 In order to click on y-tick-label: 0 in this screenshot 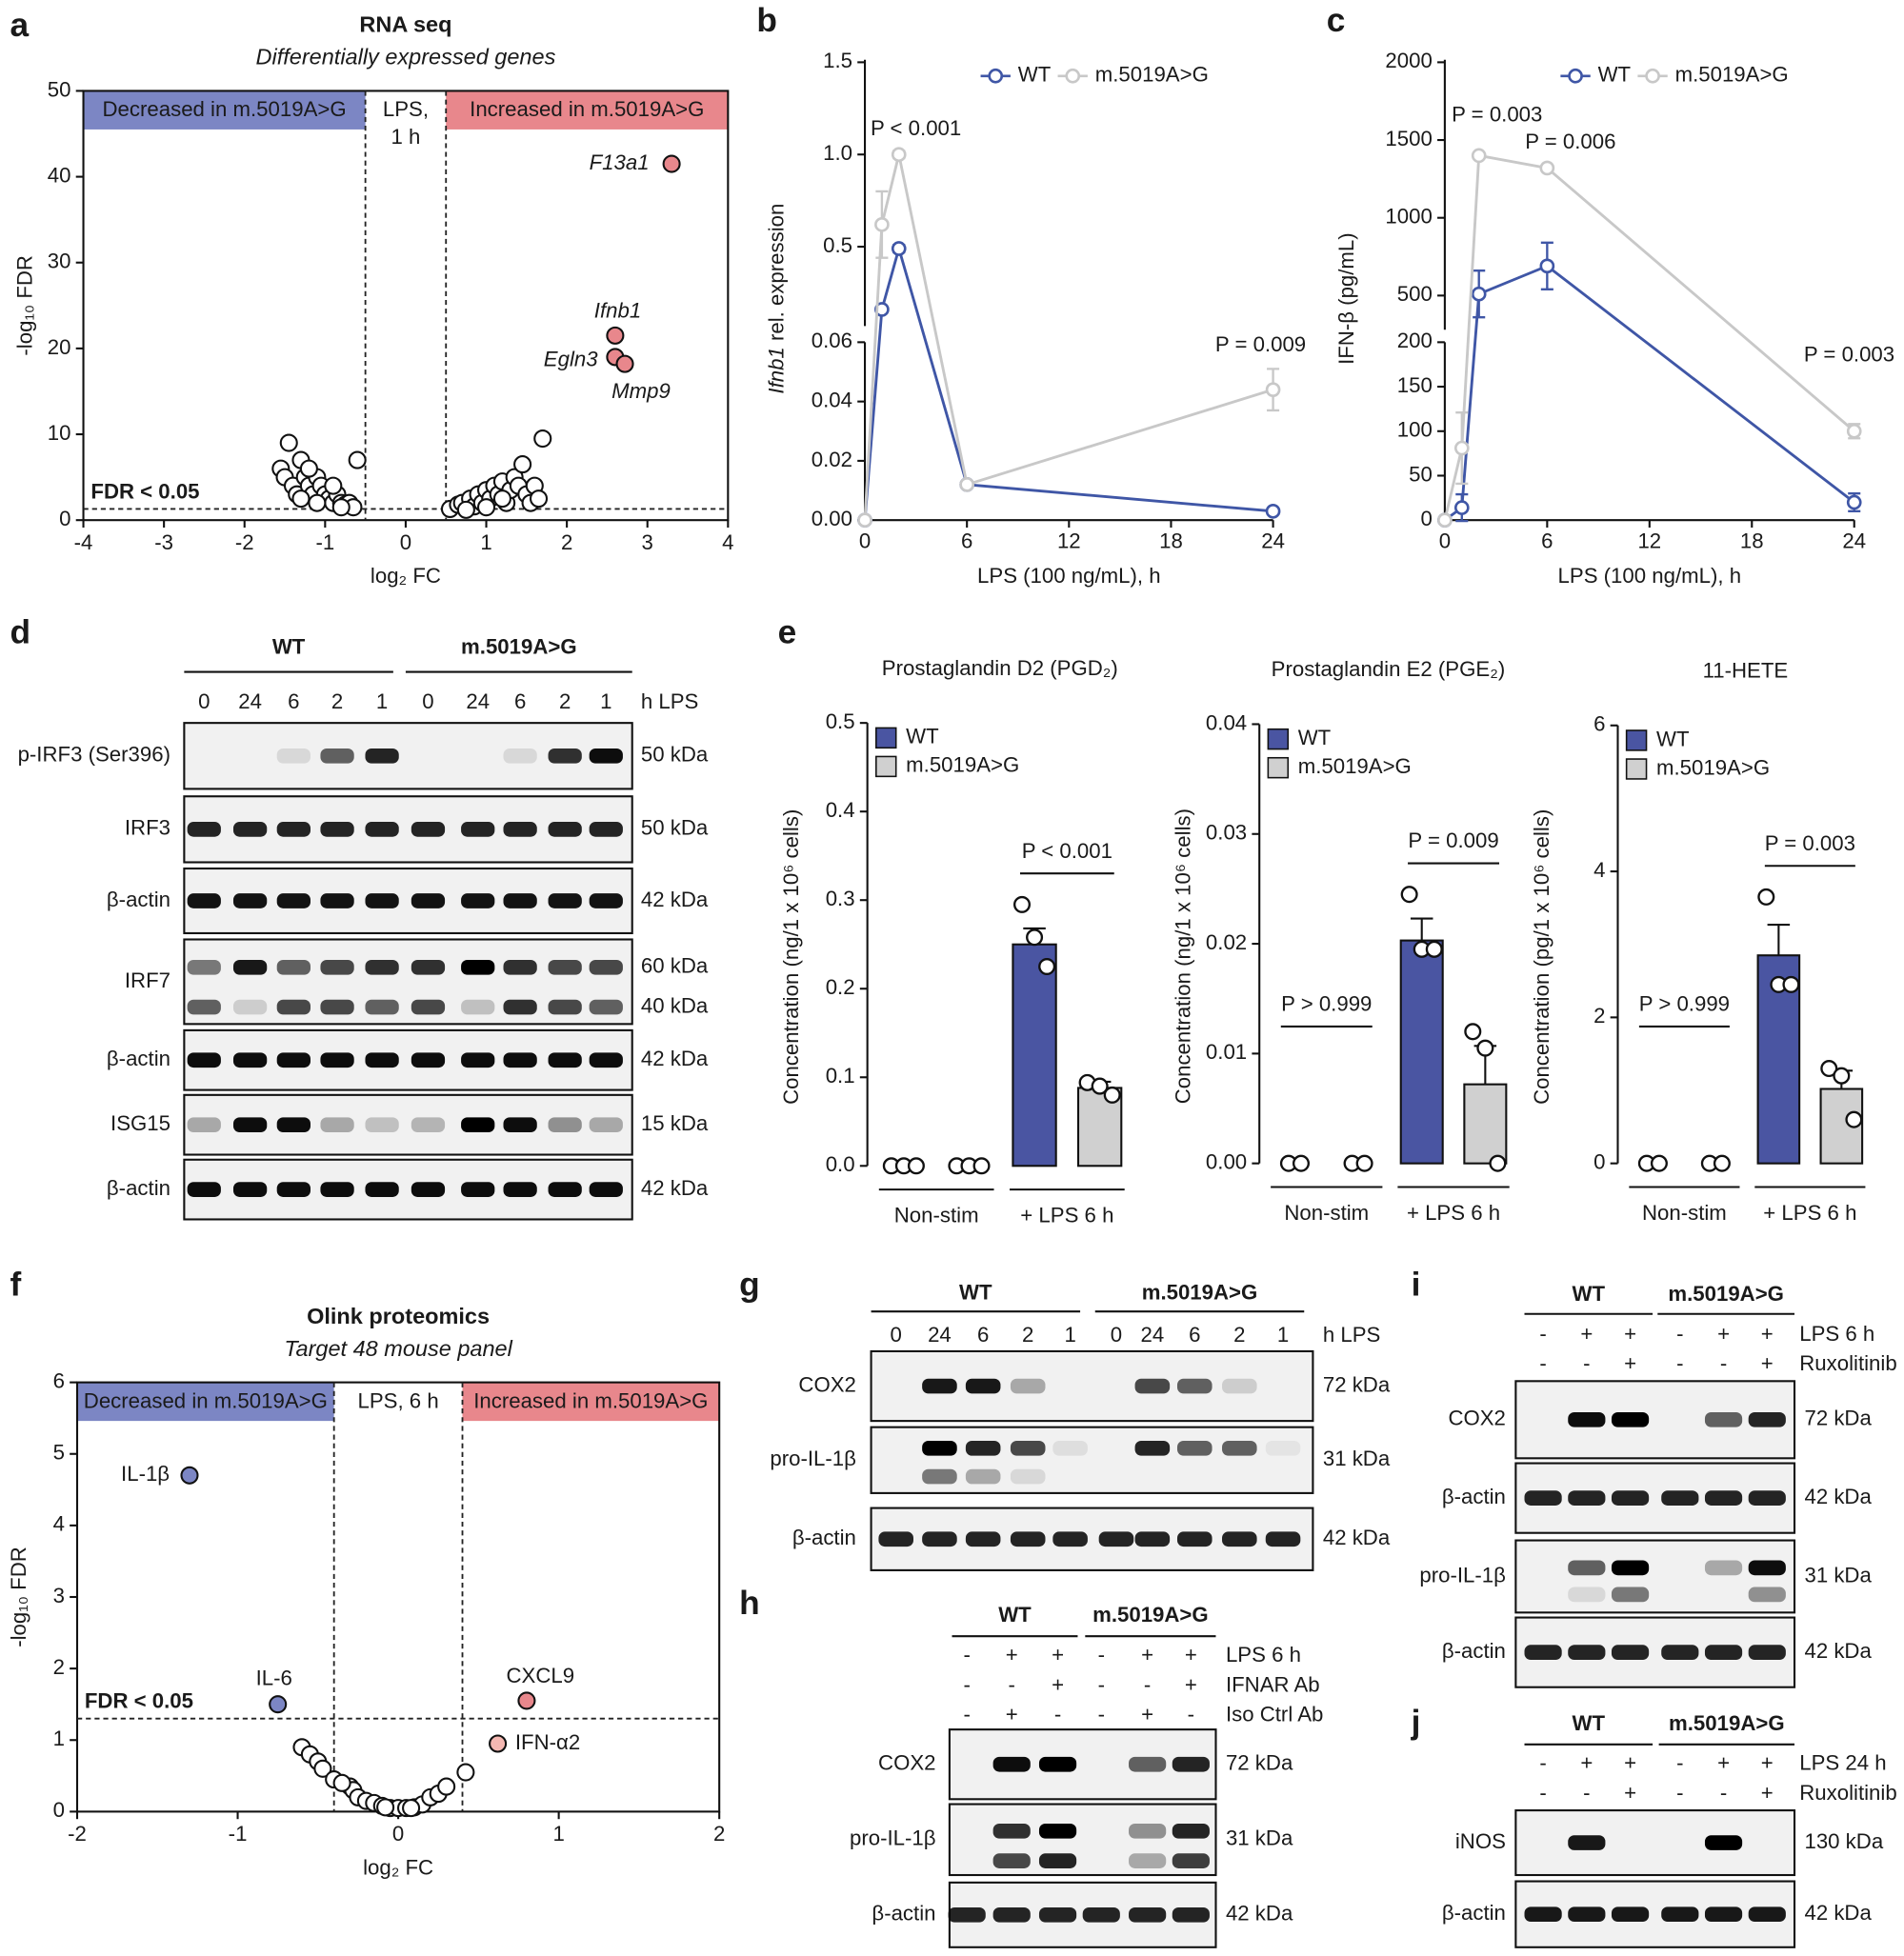, I will do `click(1426, 518)`.